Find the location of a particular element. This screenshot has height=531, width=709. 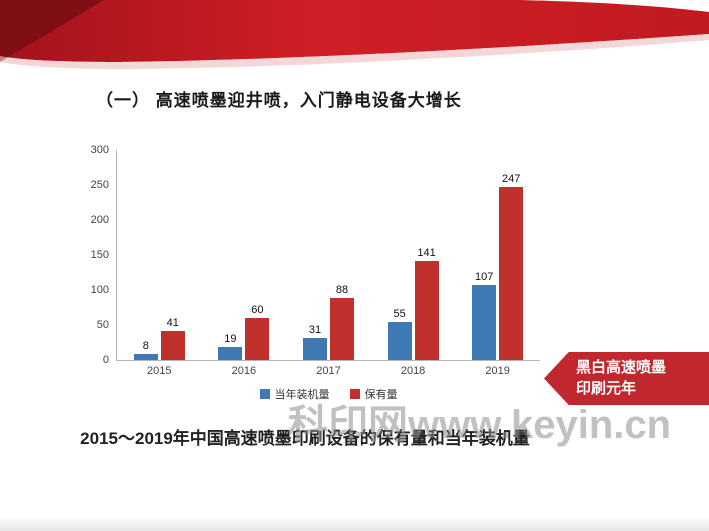

bar-value-label: 19 is located at coordinates (230, 338).